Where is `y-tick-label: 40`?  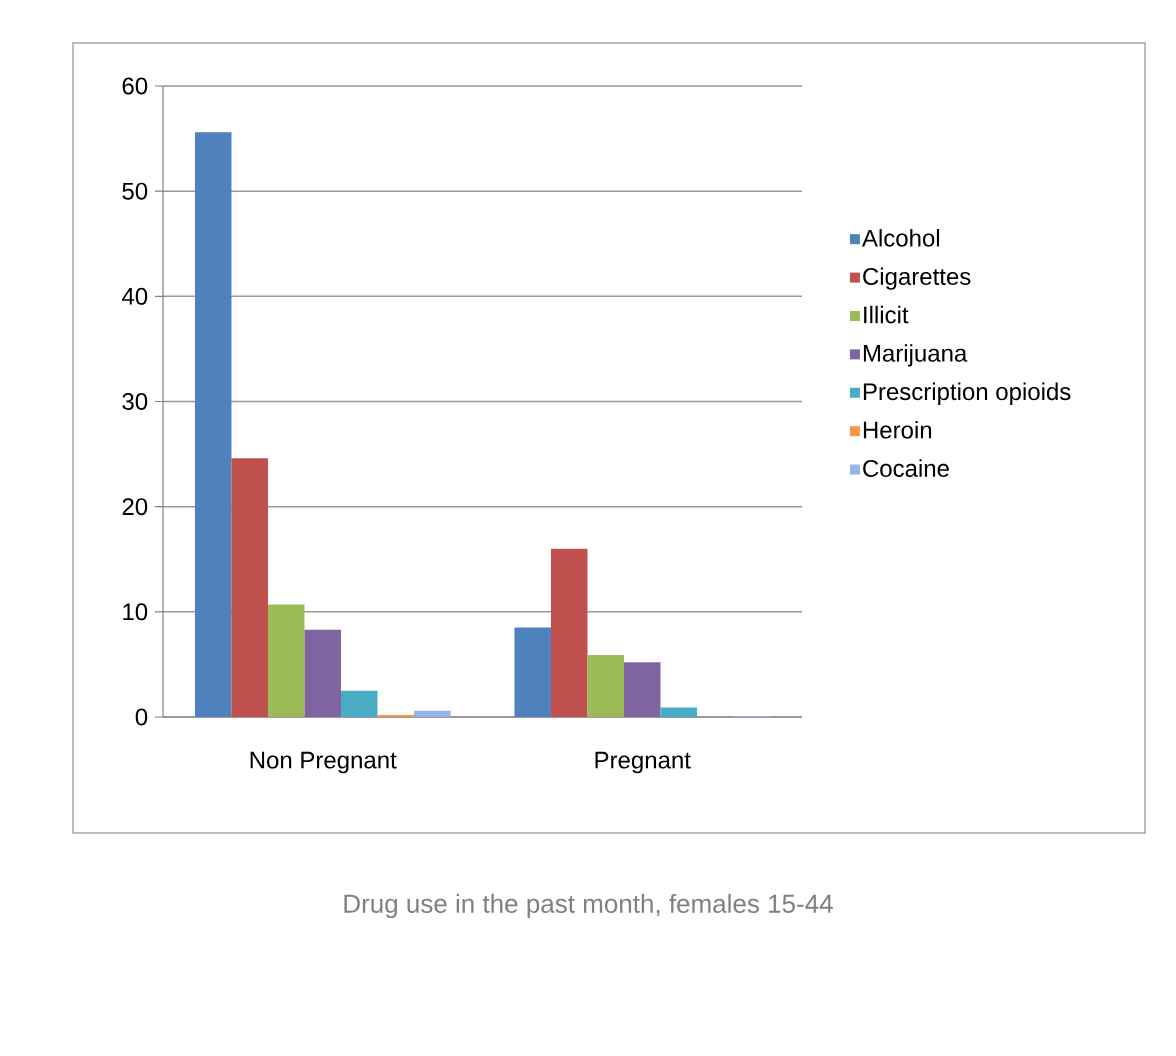
y-tick-label: 40 is located at coordinates (134, 296).